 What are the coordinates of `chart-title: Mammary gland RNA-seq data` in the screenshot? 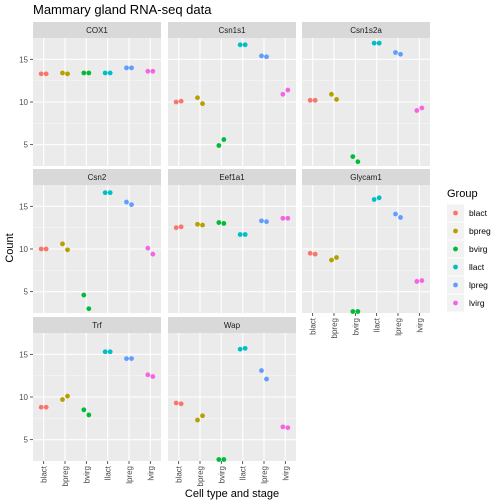 It's located at (122, 9).